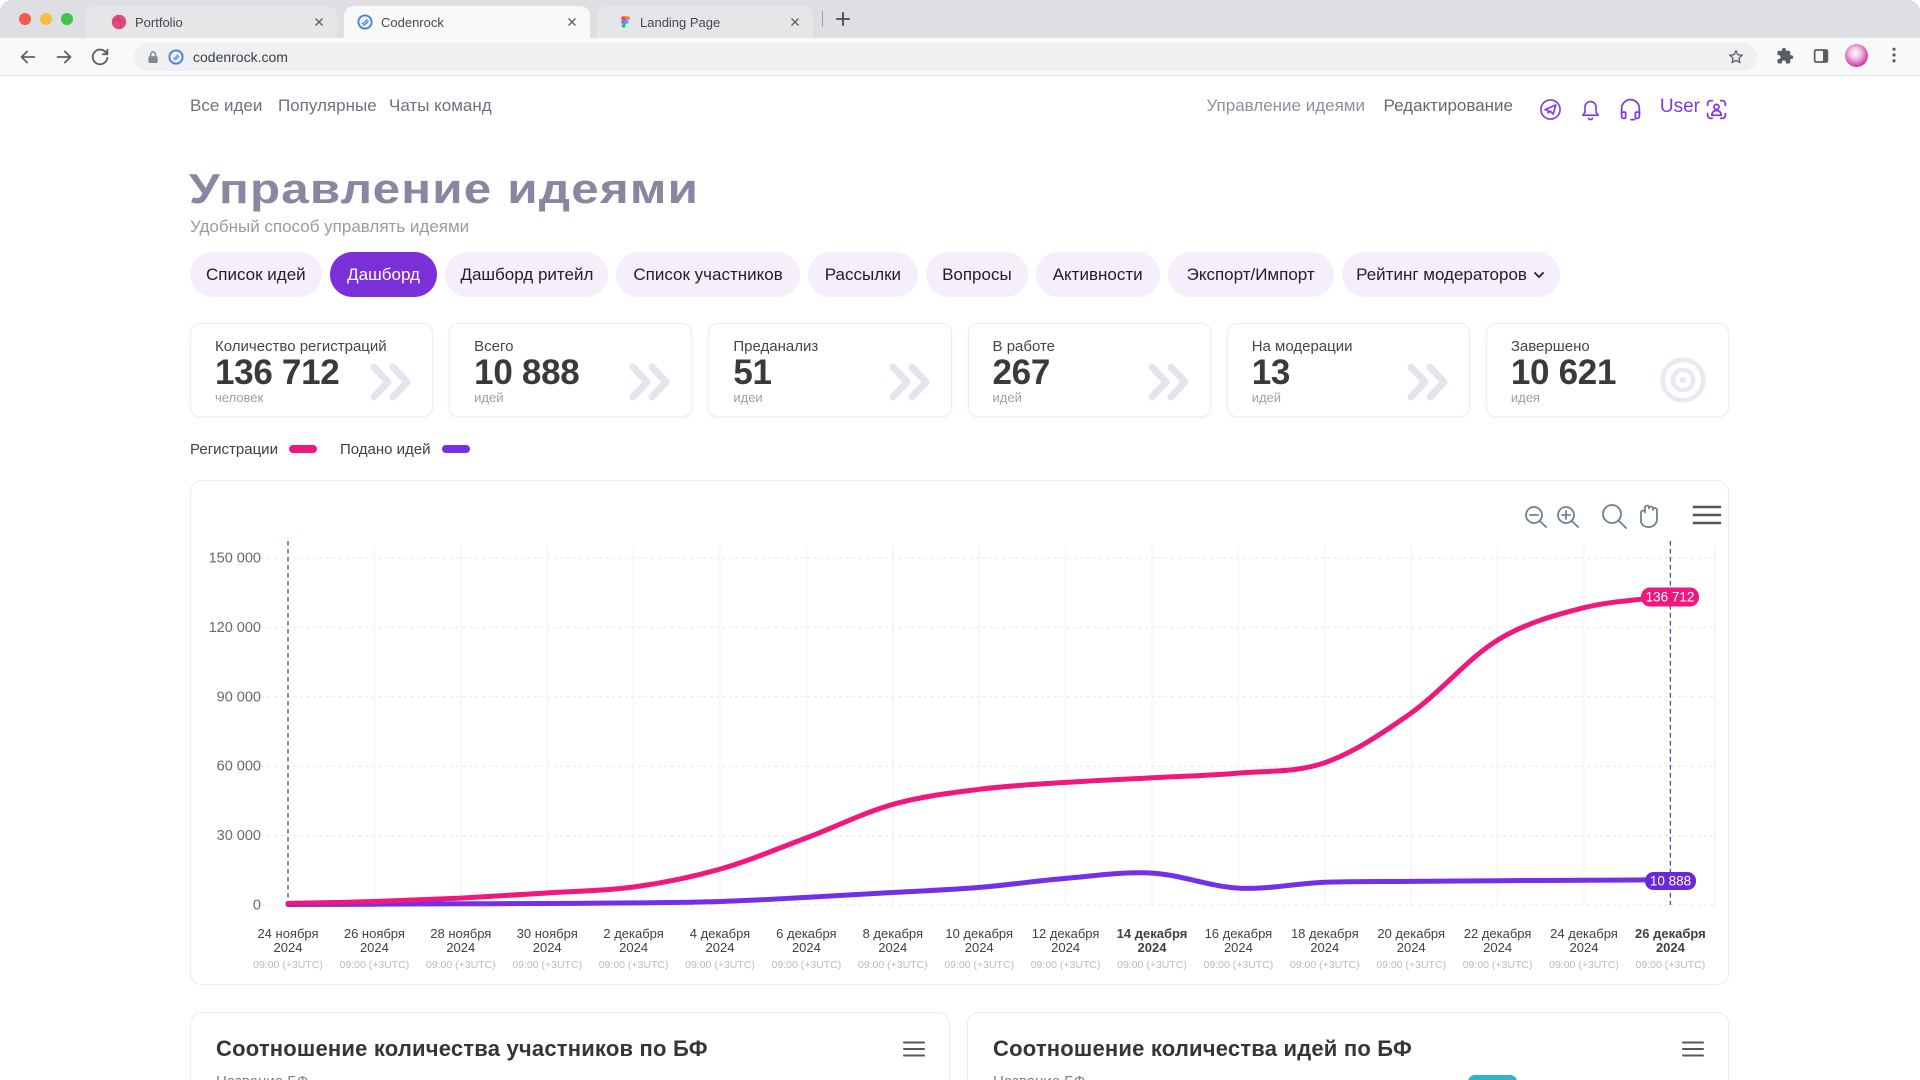 This screenshot has width=1920, height=1080. I want to click on svg-text: 4 декабря, so click(720, 933).